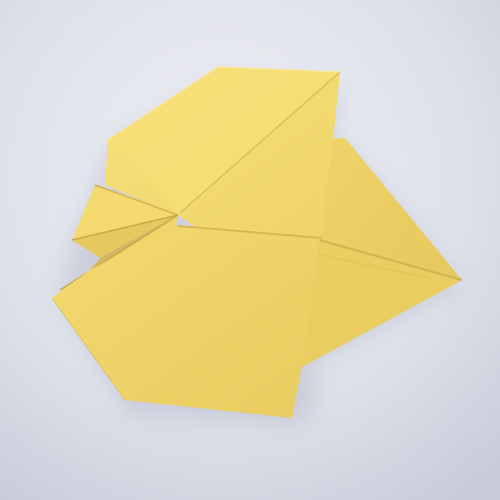 The height and width of the screenshot is (500, 500). Describe the element at coordinates (250, 232) in the screenshot. I see `center-horizontal-crease` at that location.